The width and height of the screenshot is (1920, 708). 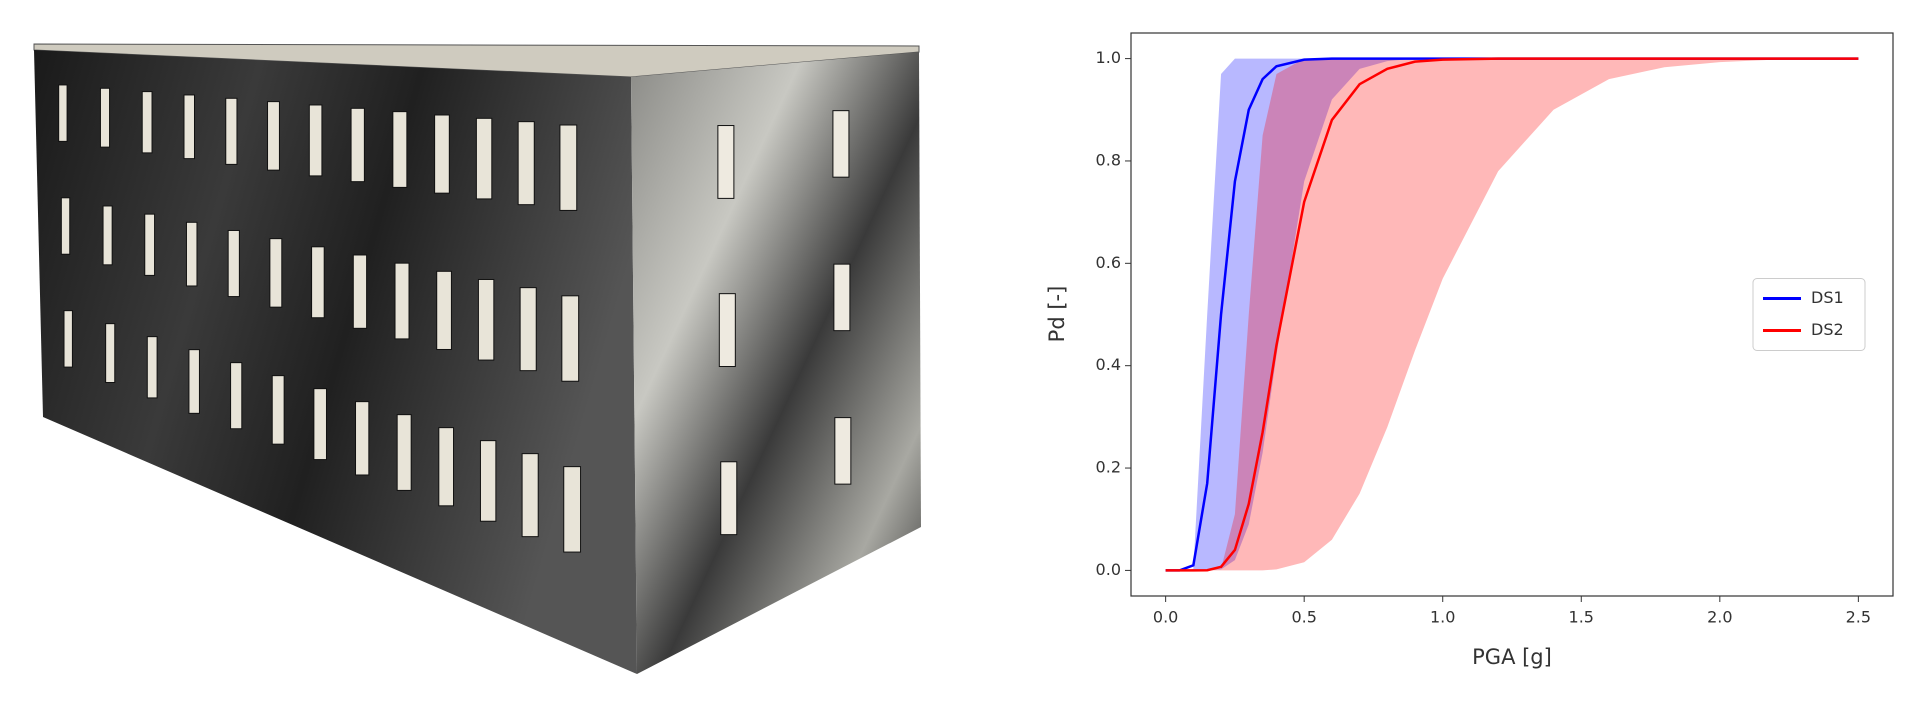 What do you see at coordinates (1108, 57) in the screenshot?
I see `y-tick-label: 1.0` at bounding box center [1108, 57].